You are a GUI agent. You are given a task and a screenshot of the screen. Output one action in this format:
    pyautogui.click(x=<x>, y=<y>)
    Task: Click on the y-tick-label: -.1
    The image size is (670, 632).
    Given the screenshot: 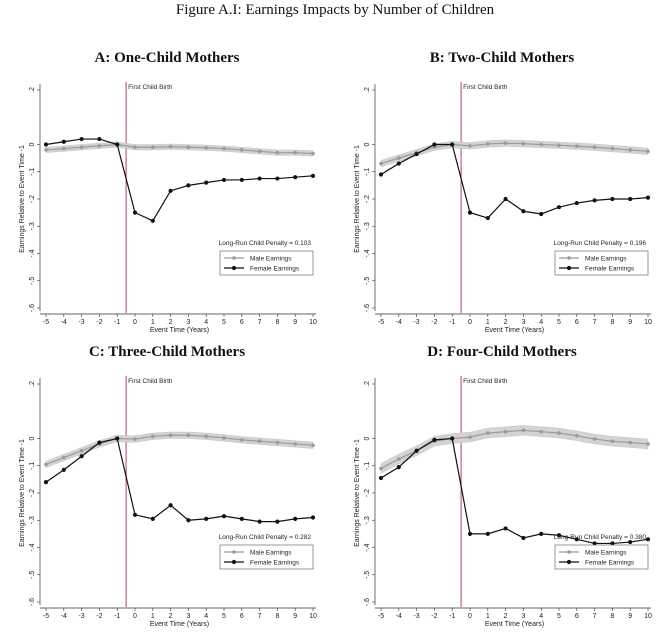 What is the action you would take?
    pyautogui.click(x=32, y=466)
    